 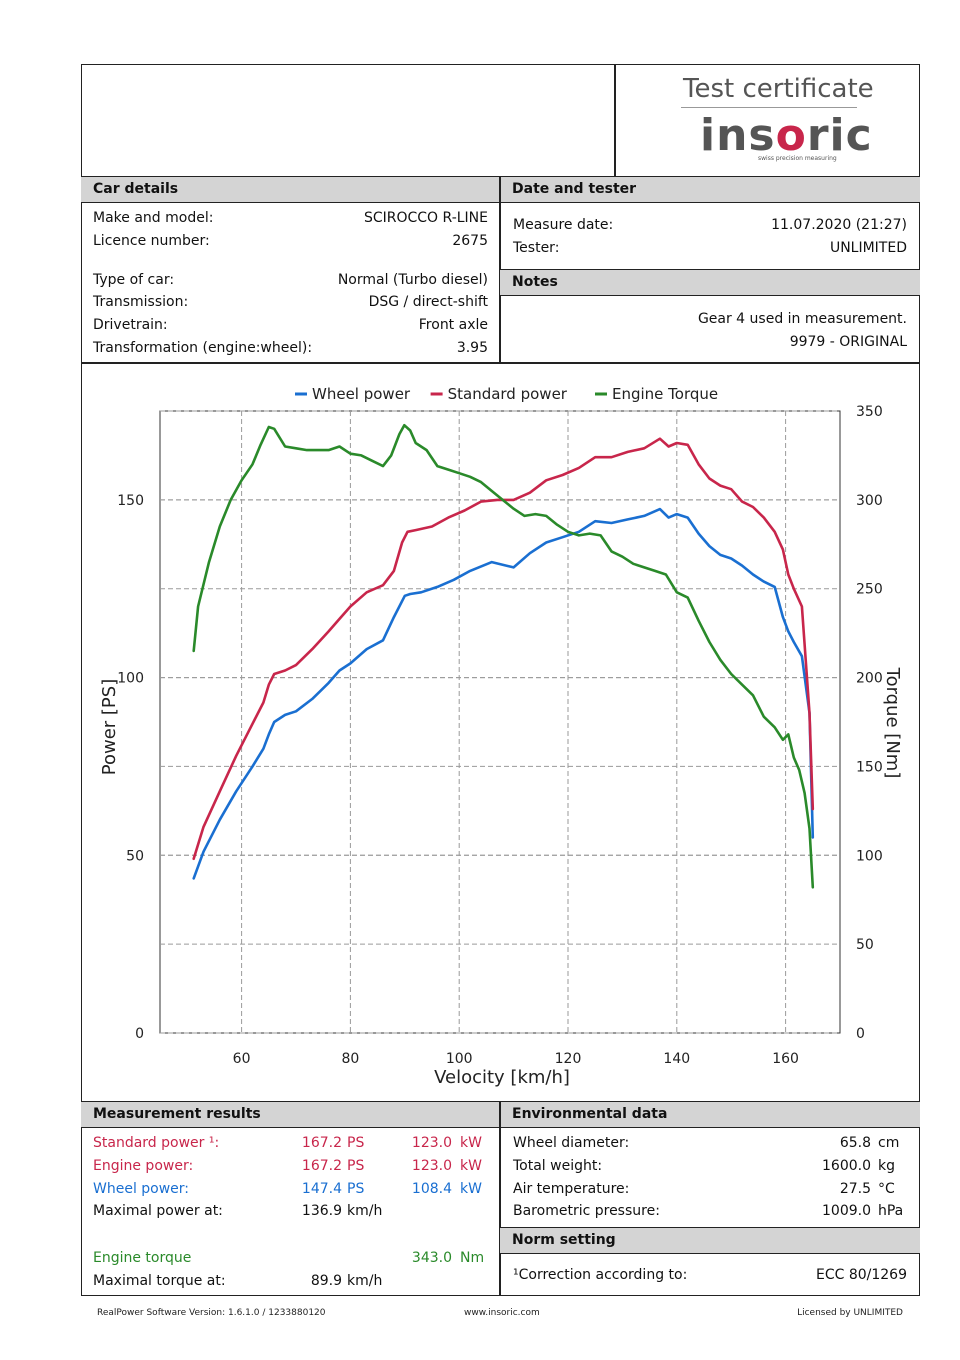 I want to click on make-model-value: SCIROCCO R-LINE, so click(x=425, y=218).